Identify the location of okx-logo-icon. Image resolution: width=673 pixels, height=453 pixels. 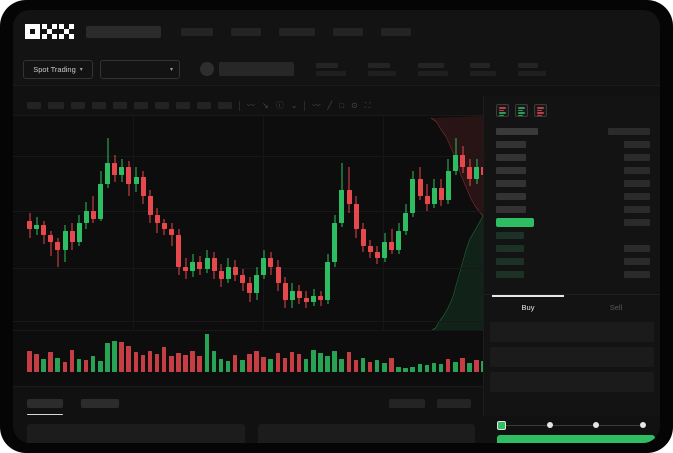
(49, 31).